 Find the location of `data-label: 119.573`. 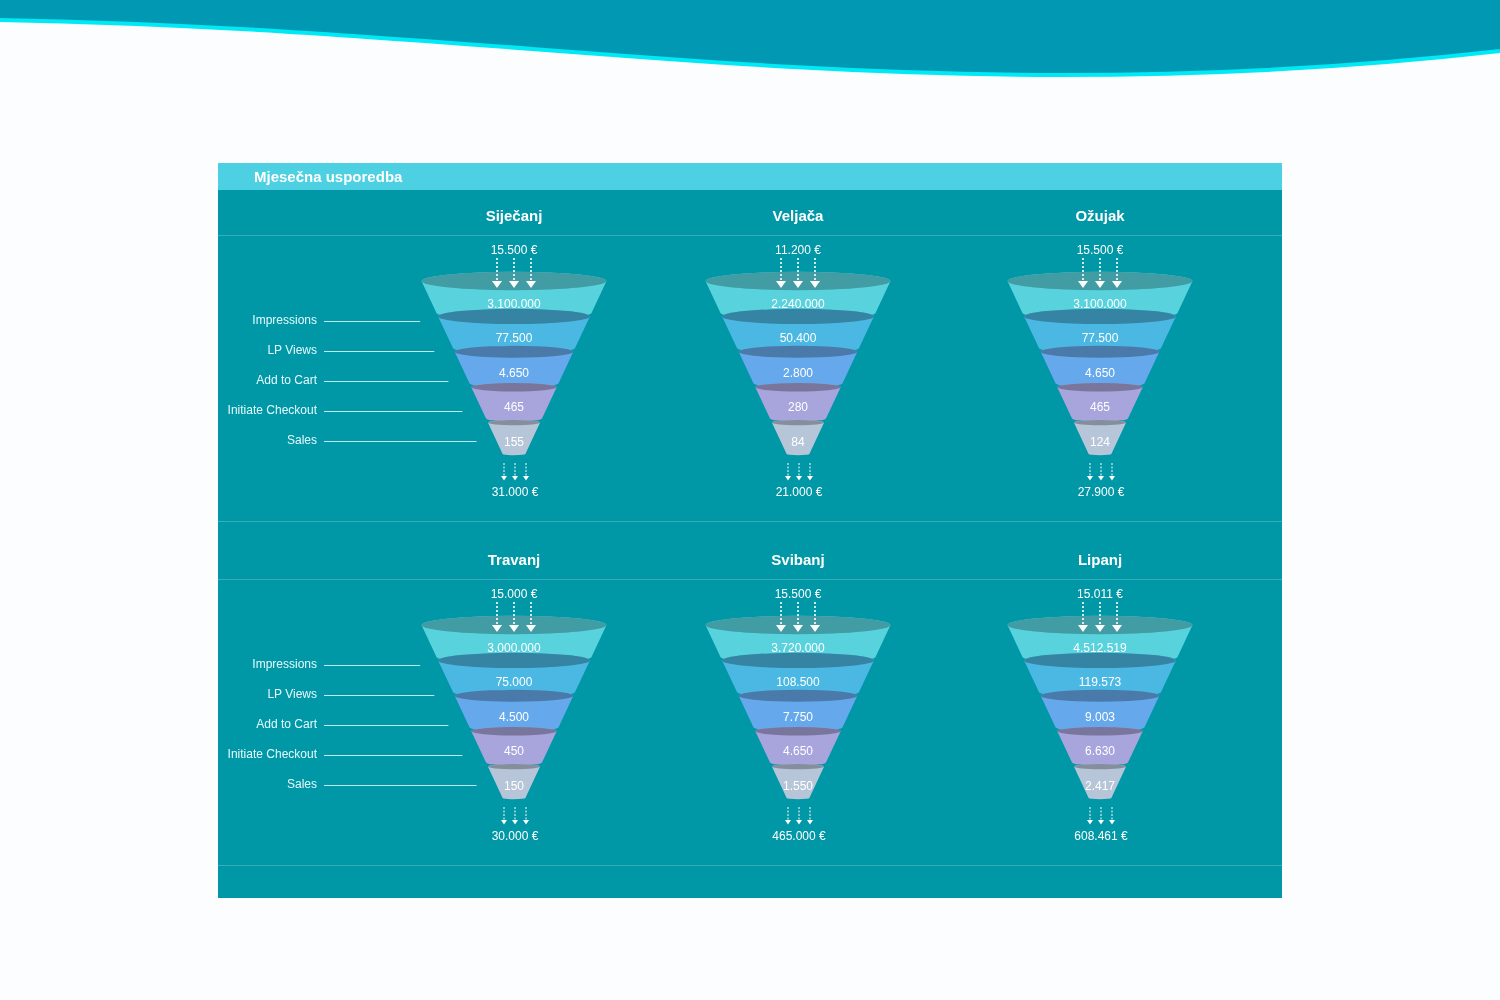

data-label: 119.573 is located at coordinates (1100, 682).